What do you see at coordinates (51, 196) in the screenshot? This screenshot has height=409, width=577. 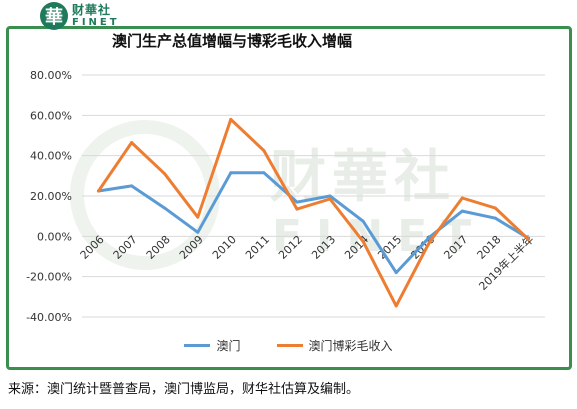 I see `y-tick-label: 20.00%` at bounding box center [51, 196].